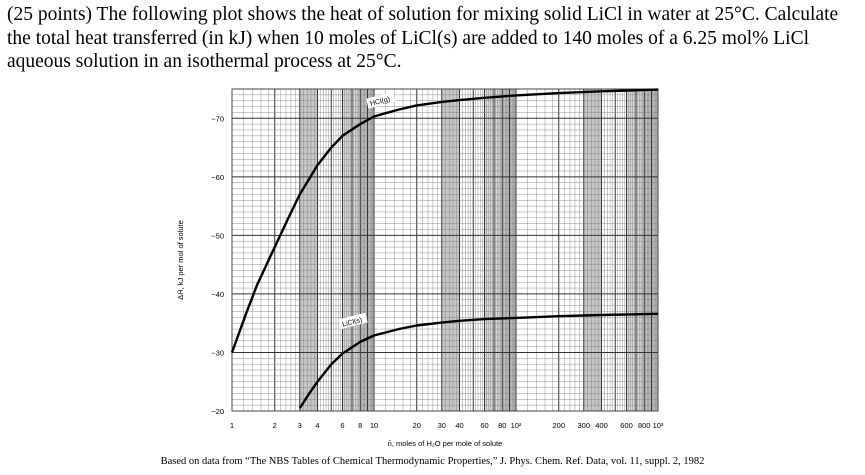 This screenshot has width=865, height=475. What do you see at coordinates (626, 425) in the screenshot?
I see `x-tick-label: 600` at bounding box center [626, 425].